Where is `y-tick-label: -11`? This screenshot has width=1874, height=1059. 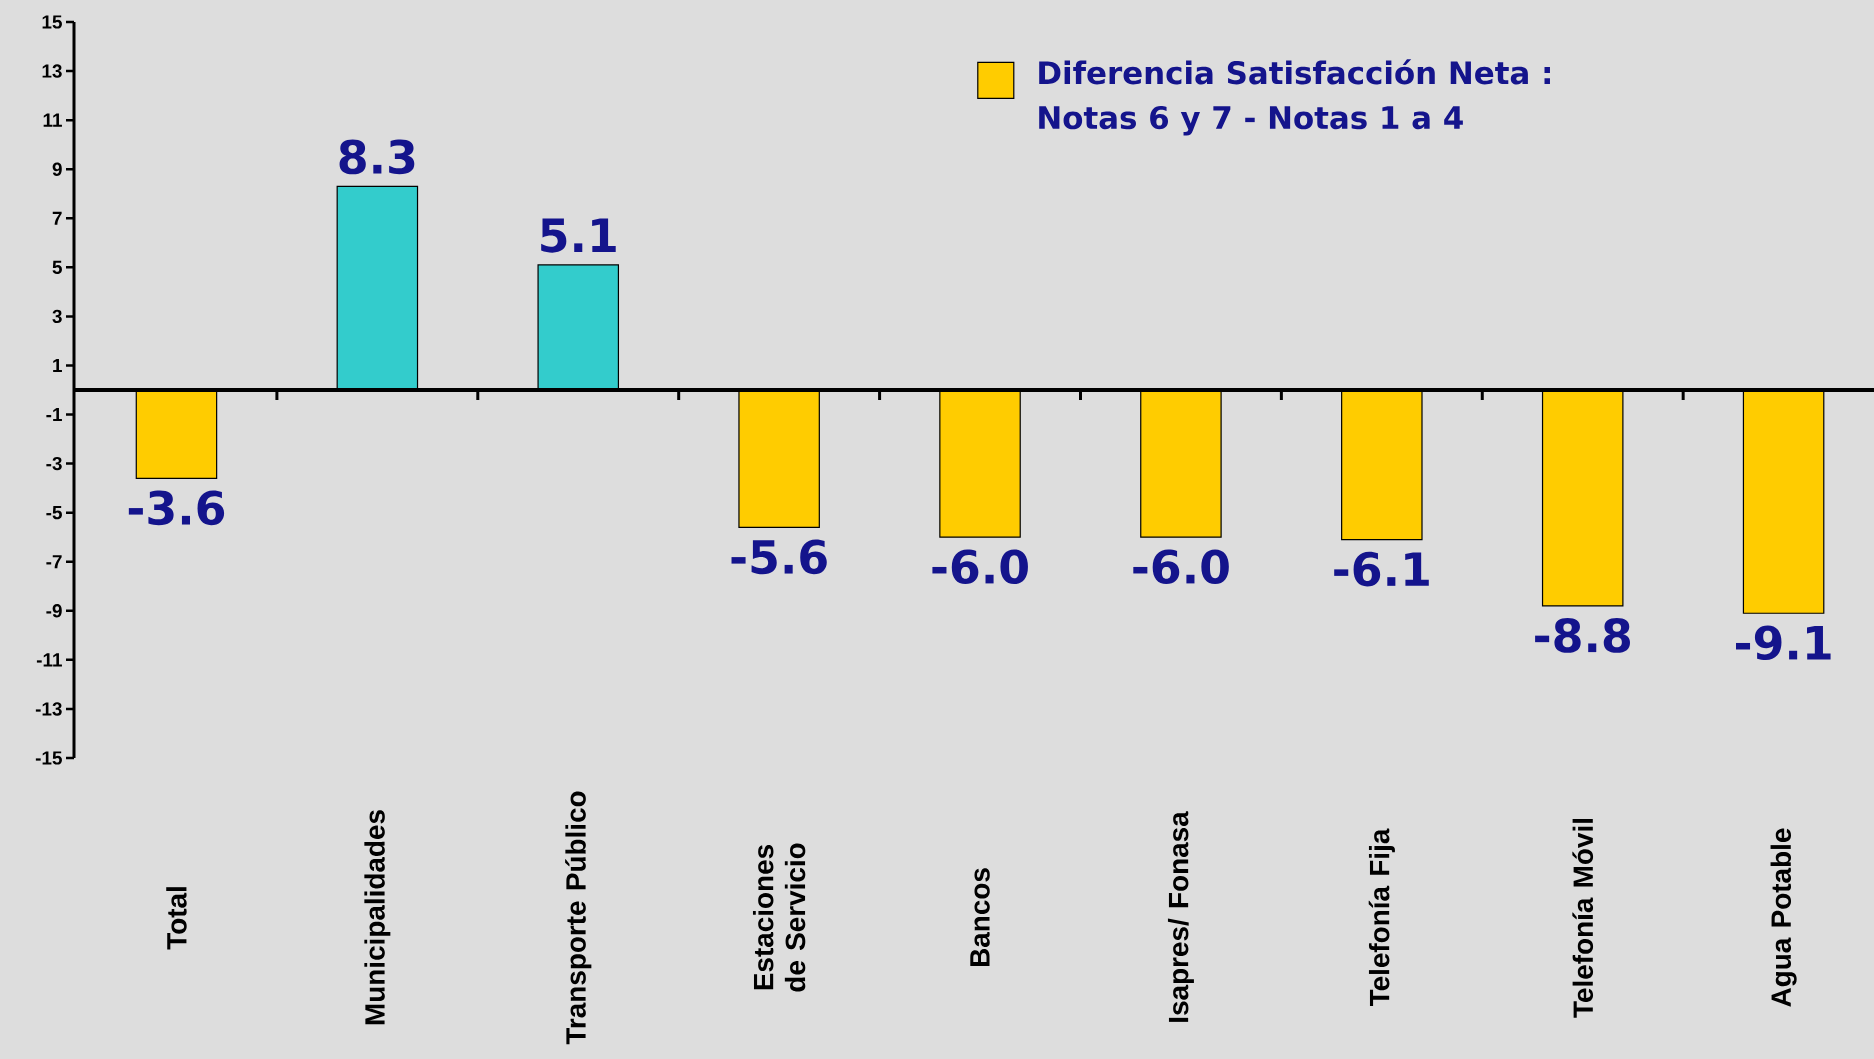
y-tick-label: -11 is located at coordinates (49, 660).